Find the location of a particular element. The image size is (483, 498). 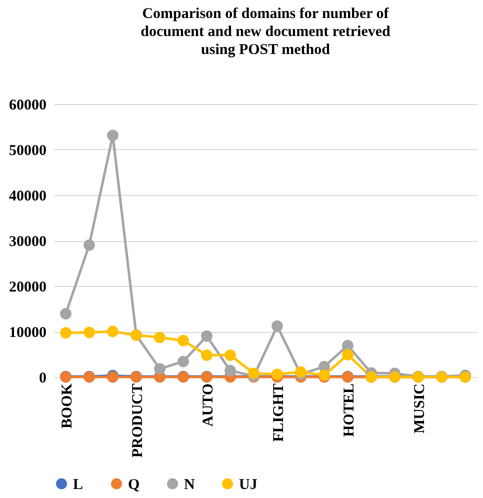

x-tick-label: FLIGHT is located at coordinates (278, 413).